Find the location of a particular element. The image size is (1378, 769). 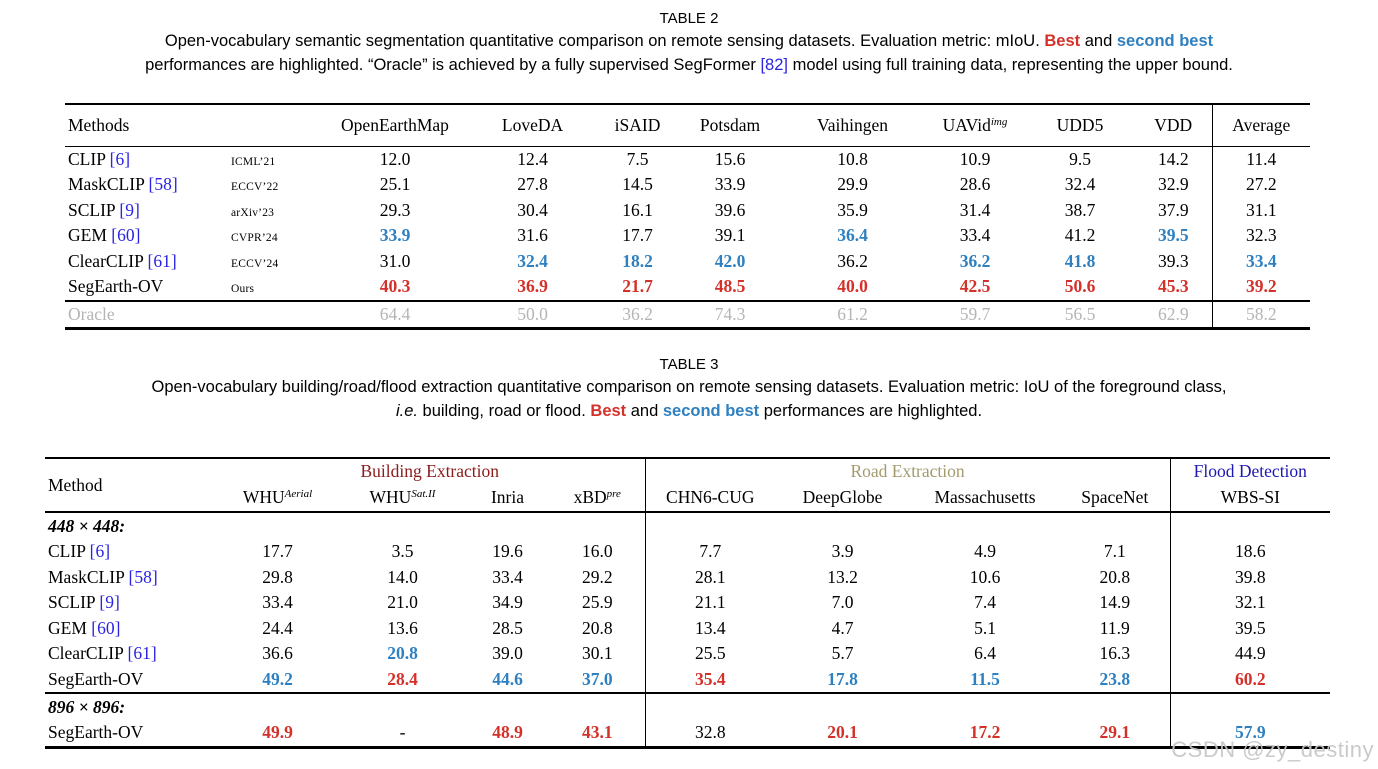

section-label: 448 × 448: is located at coordinates (87, 525).